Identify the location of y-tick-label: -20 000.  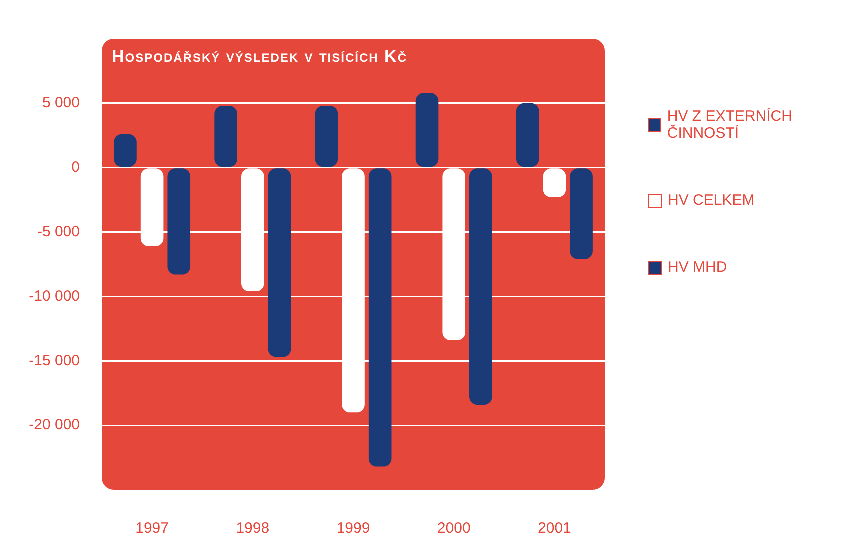
(54, 425).